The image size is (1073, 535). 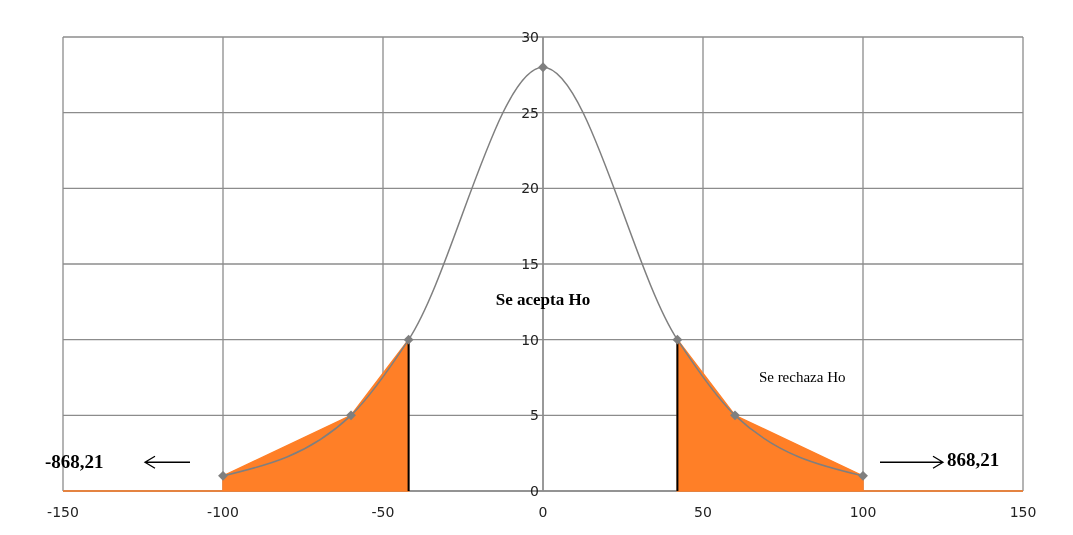 What do you see at coordinates (530, 339) in the screenshot?
I see `y-tick-label: 10` at bounding box center [530, 339].